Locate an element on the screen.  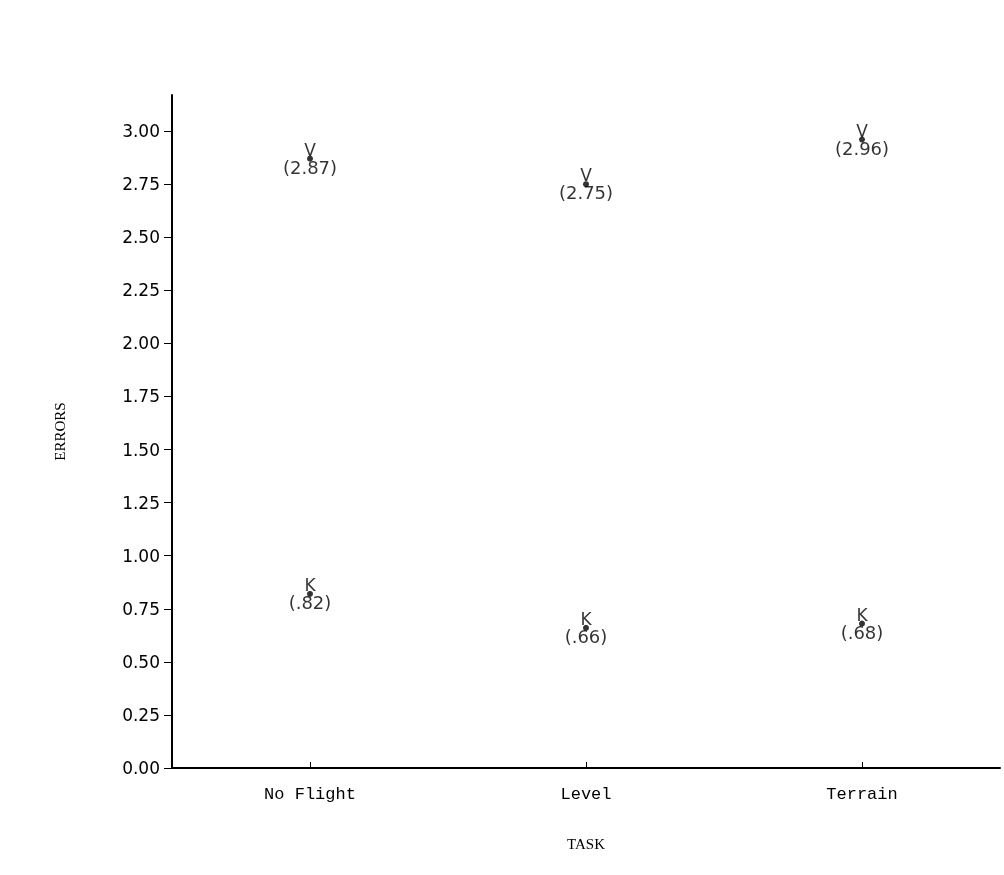
y-tick-label: 0.25 is located at coordinates (141, 714).